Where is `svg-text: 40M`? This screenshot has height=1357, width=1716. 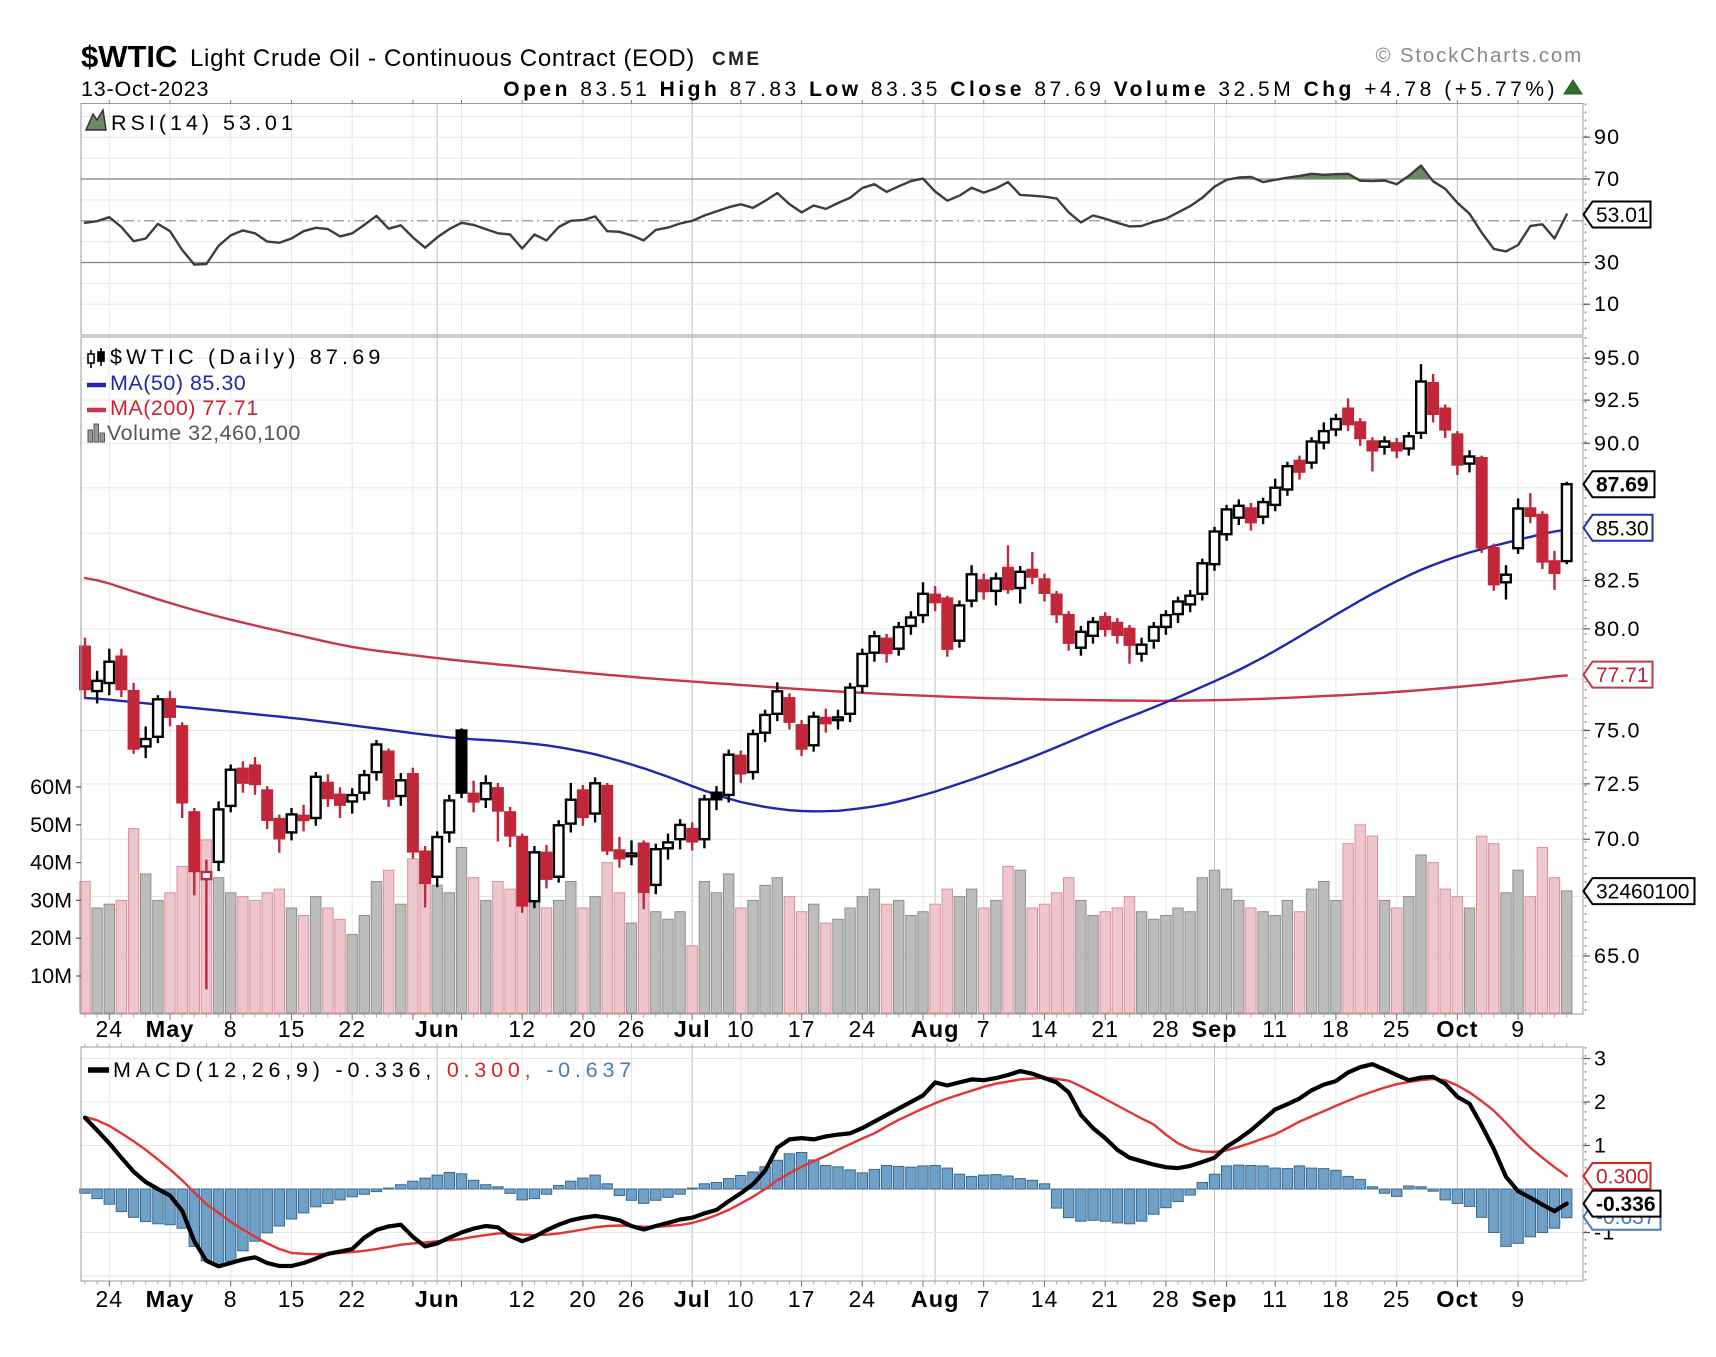
svg-text: 40M is located at coordinates (51, 863).